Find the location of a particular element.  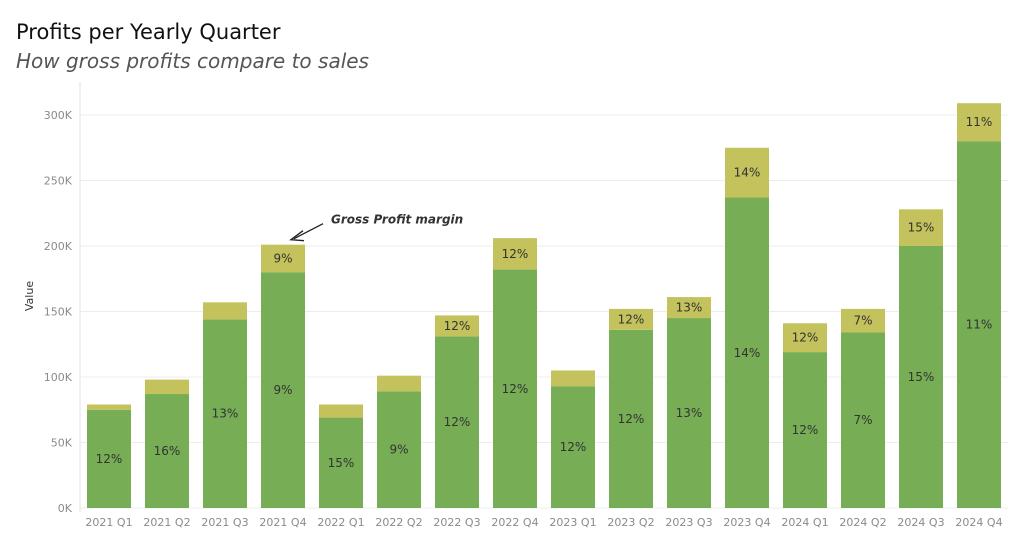

x-tick-label: 2022 Q1 is located at coordinates (340, 522).